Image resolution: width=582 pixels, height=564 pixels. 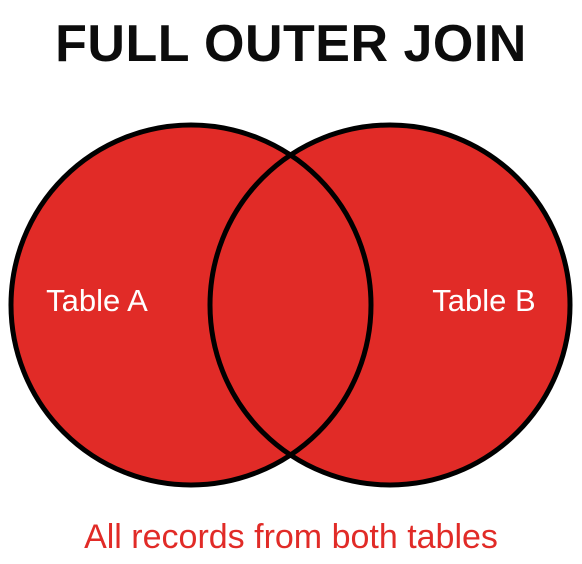 What do you see at coordinates (97, 300) in the screenshot?
I see `table-a-label: Table A` at bounding box center [97, 300].